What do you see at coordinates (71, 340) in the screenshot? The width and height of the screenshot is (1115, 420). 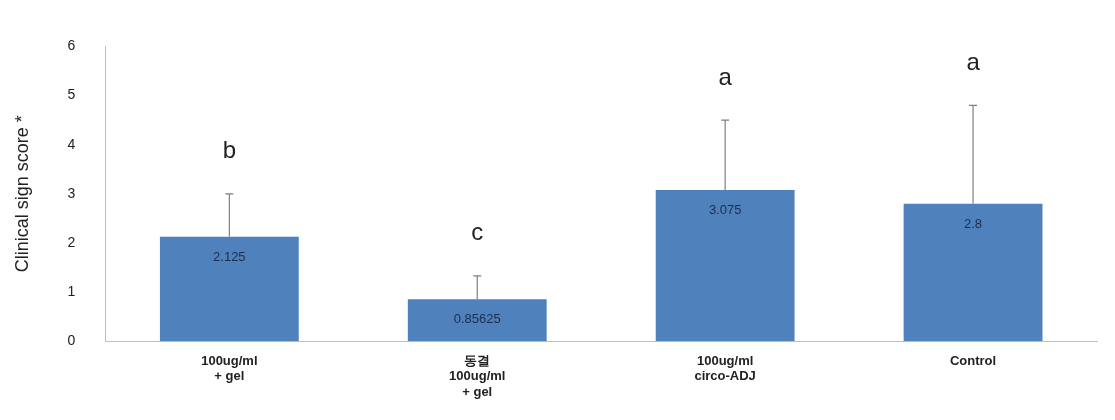 I see `y-tick-label: 0` at bounding box center [71, 340].